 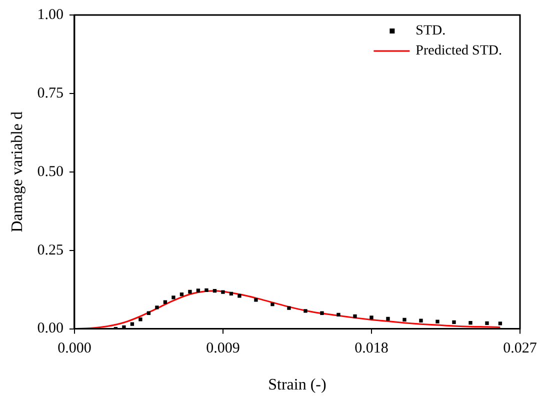 What do you see at coordinates (50, 172) in the screenshot?
I see `y-tick-label: 0.50` at bounding box center [50, 172].